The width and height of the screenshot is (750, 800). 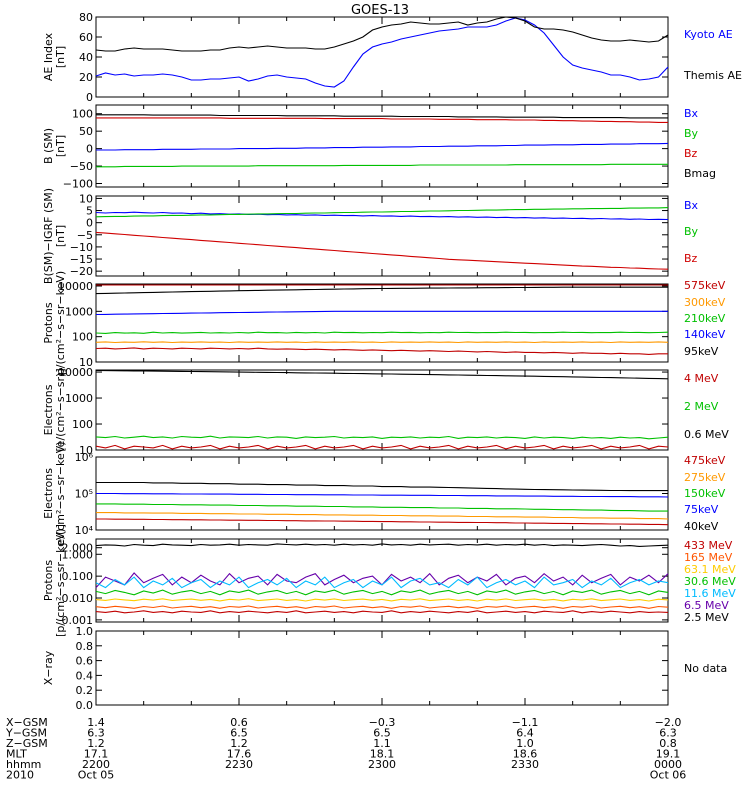 What do you see at coordinates (382, 607) in the screenshot?
I see `series-165-mev` at bounding box center [382, 607].